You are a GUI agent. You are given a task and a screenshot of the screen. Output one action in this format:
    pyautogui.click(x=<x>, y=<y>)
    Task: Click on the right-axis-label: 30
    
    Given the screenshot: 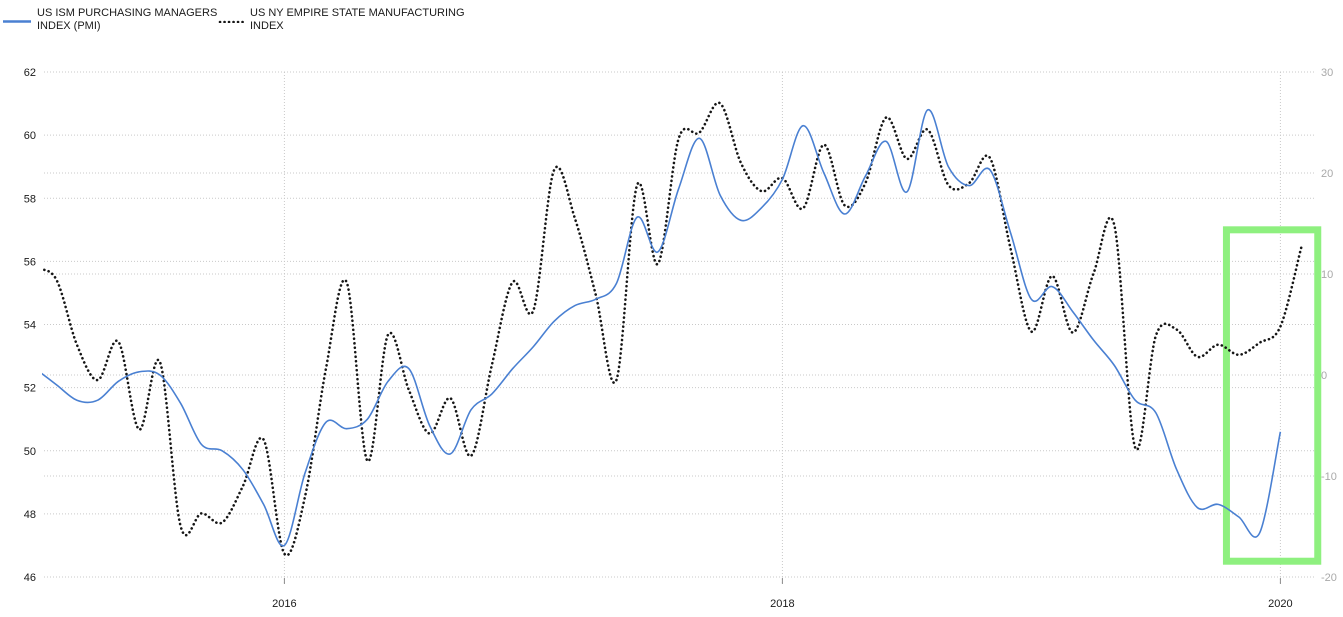 What is the action you would take?
    pyautogui.click(x=1327, y=73)
    